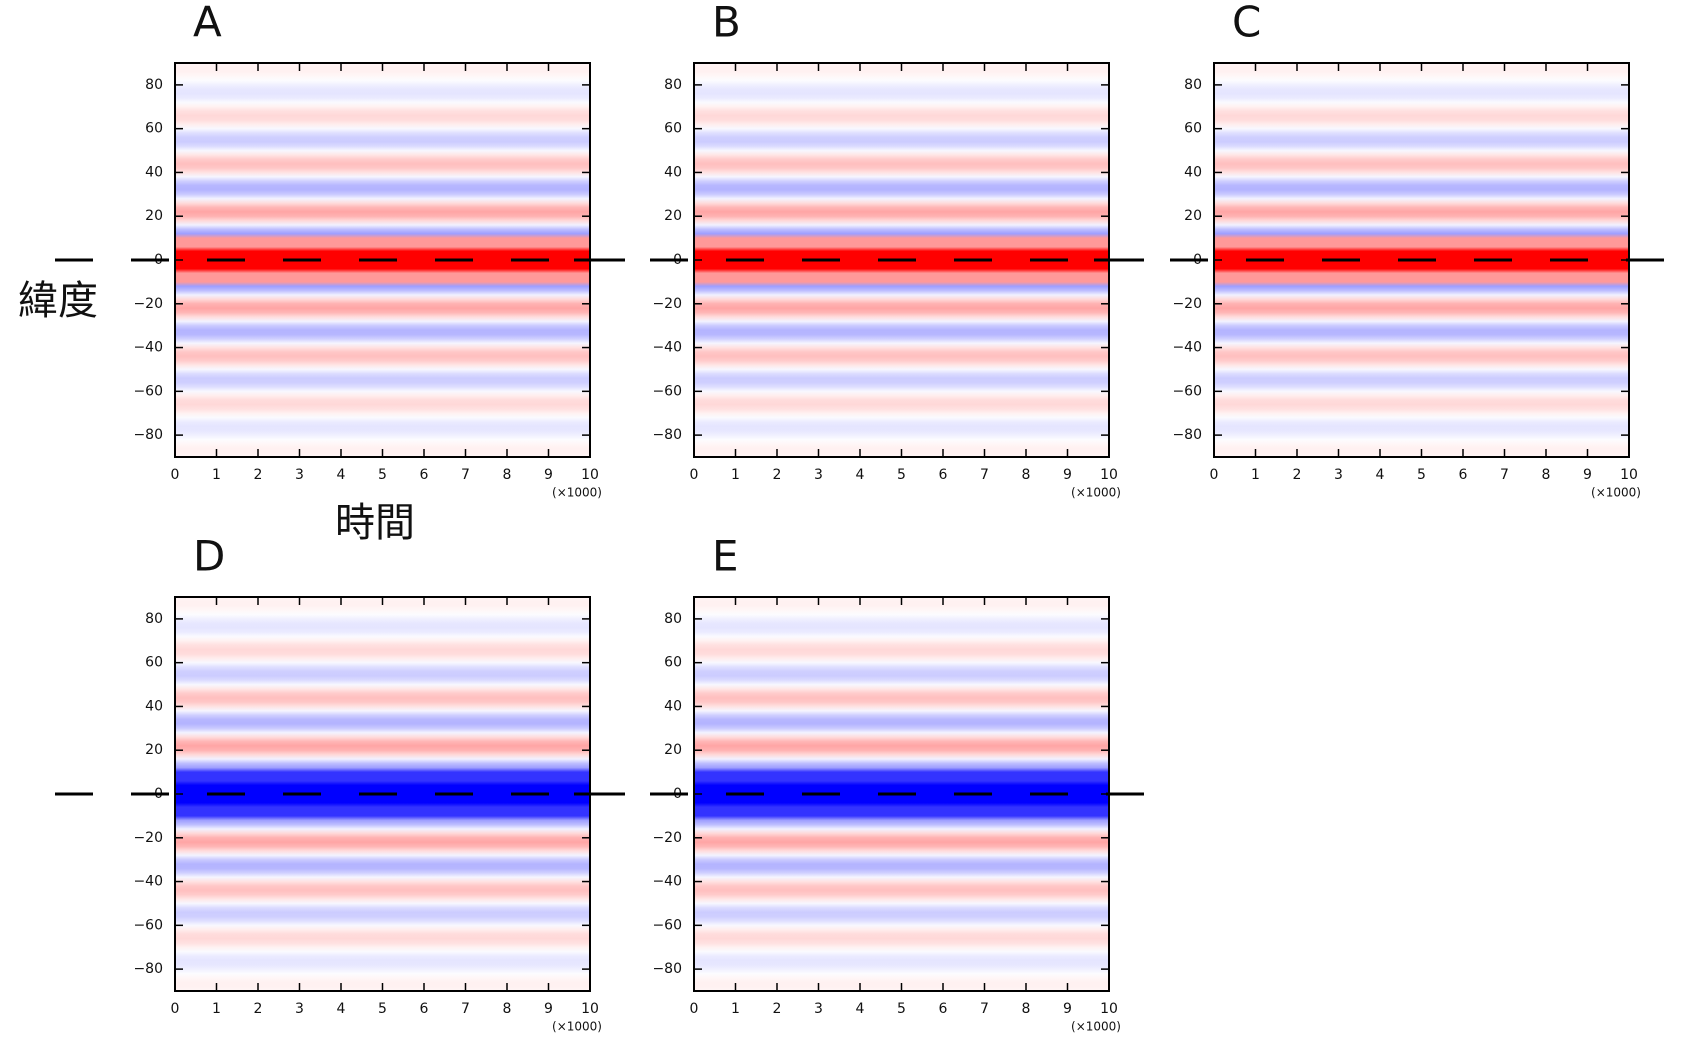 The height and width of the screenshot is (1037, 1698). What do you see at coordinates (375, 523) in the screenshot?
I see `x-axis-label: 時間` at bounding box center [375, 523].